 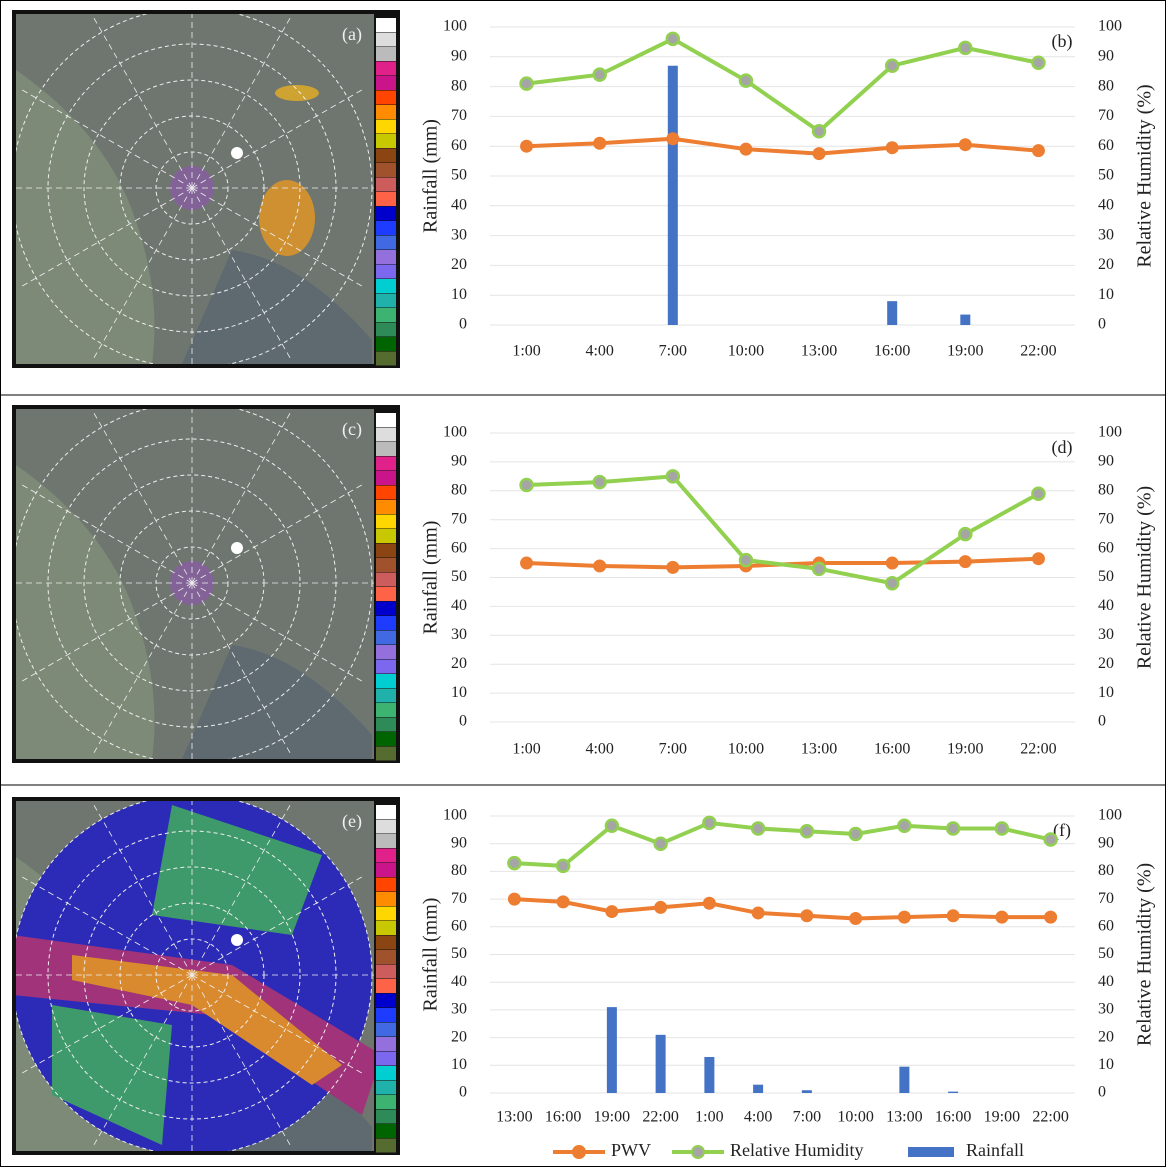 What do you see at coordinates (1050, 1117) in the screenshot?
I see `x-tick-label: 22:00` at bounding box center [1050, 1117].